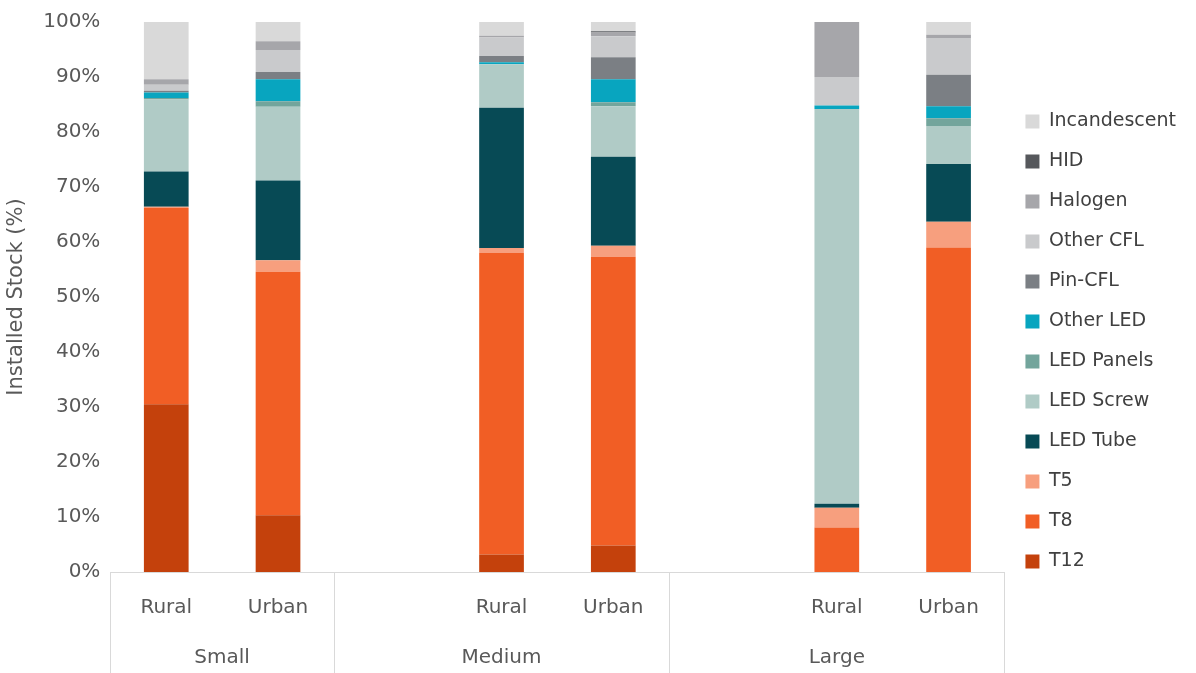 The height and width of the screenshot is (673, 1196). Describe the element at coordinates (78, 405) in the screenshot. I see `y-tick-label: 30%` at that location.